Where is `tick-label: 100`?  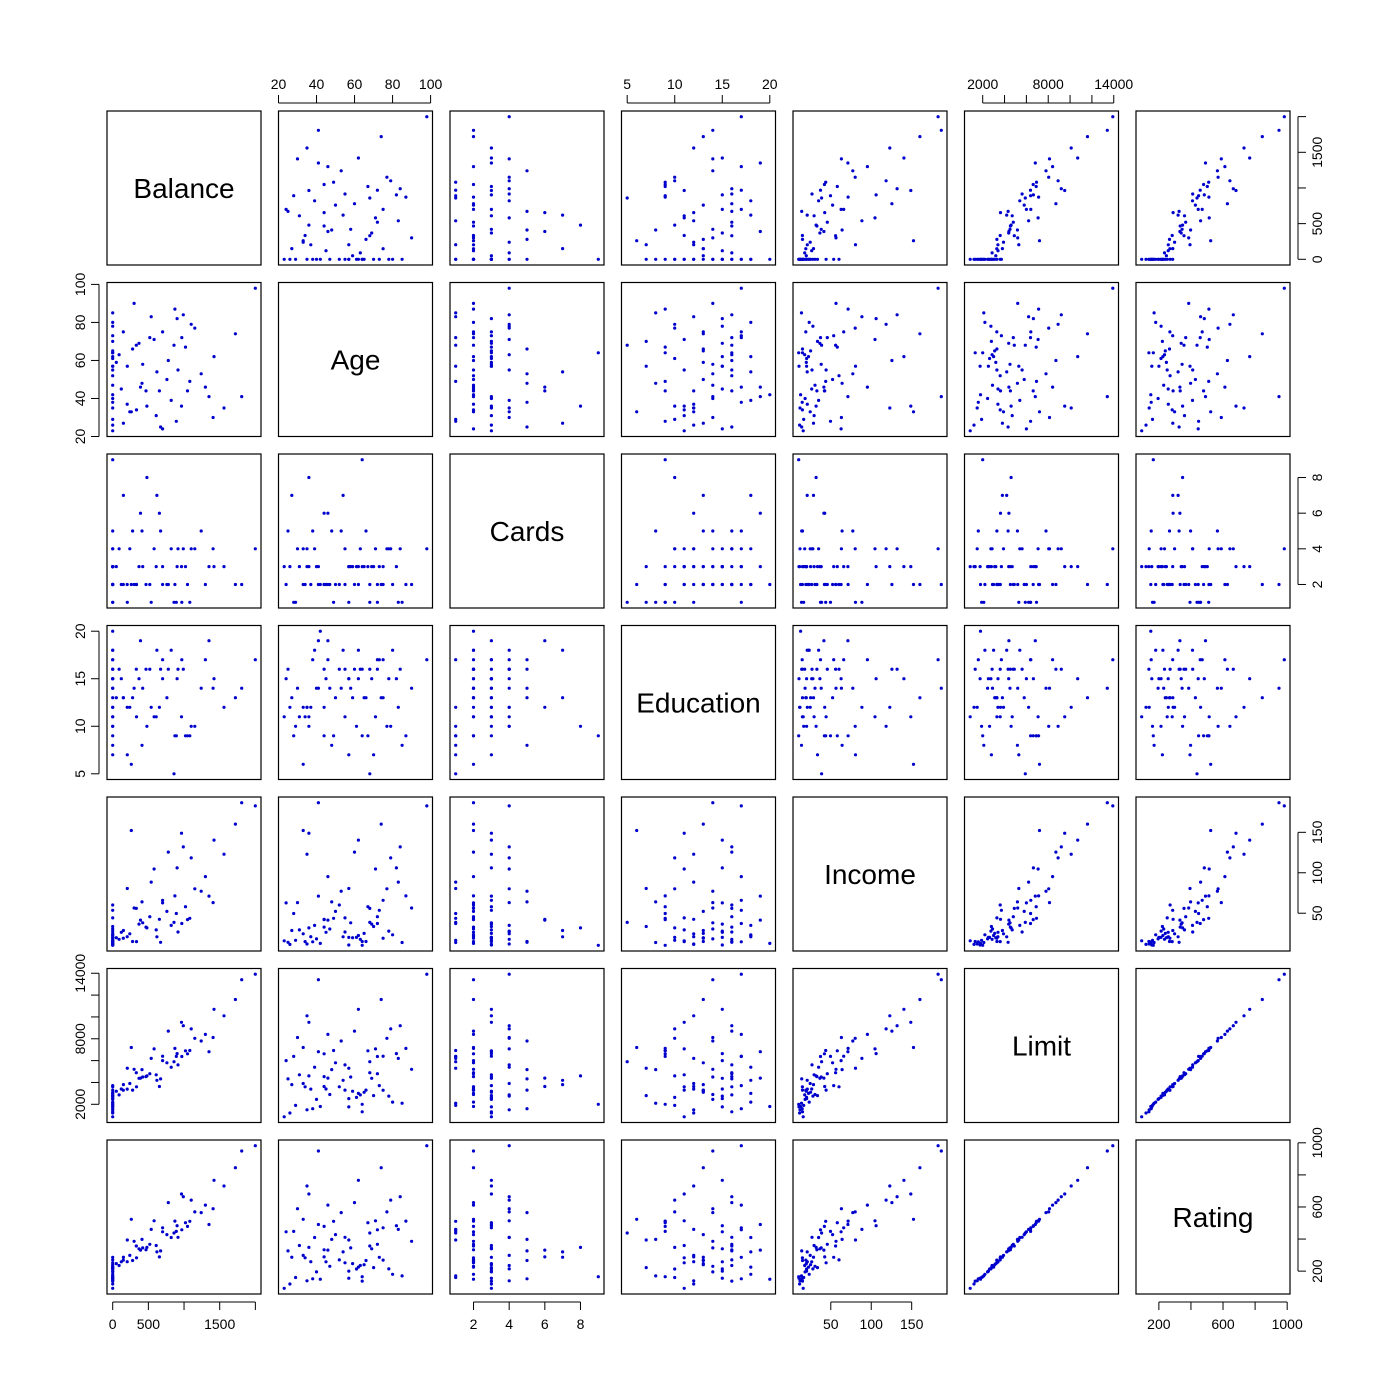
tick-label: 100 is located at coordinates (80, 285).